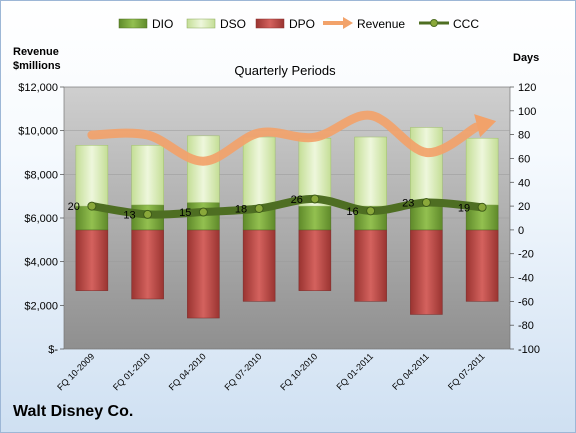  Describe the element at coordinates (526, 58) in the screenshot. I see `right-axis-label: Days` at that location.